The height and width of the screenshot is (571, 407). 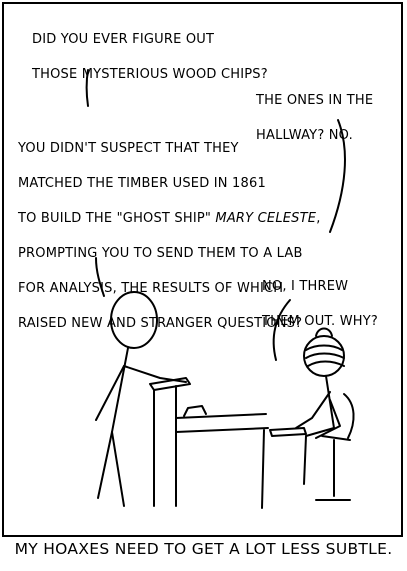 I want to click on speech-line: those mysterious wood chips?, so click(x=150, y=74).